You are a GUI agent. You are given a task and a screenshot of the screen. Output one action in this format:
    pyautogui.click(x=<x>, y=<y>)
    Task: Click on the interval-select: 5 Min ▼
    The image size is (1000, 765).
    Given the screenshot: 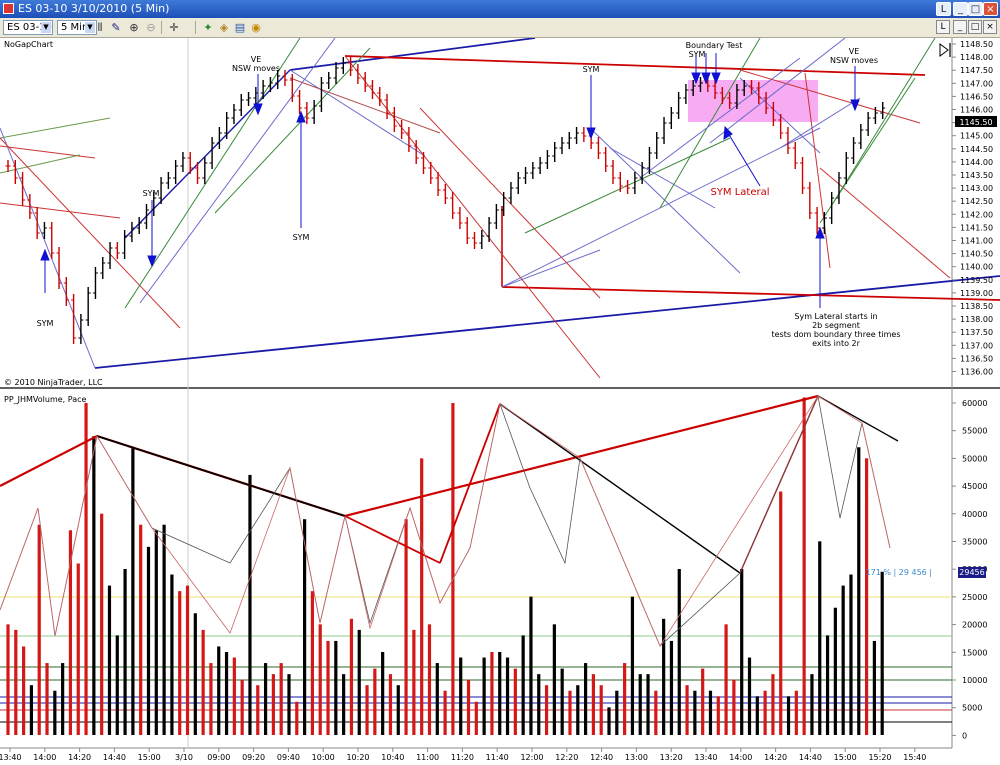 What is the action you would take?
    pyautogui.click(x=77, y=27)
    